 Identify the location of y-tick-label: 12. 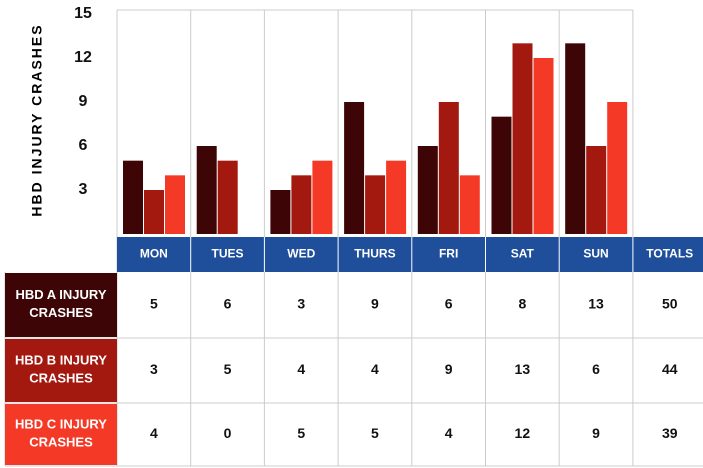
(83, 57).